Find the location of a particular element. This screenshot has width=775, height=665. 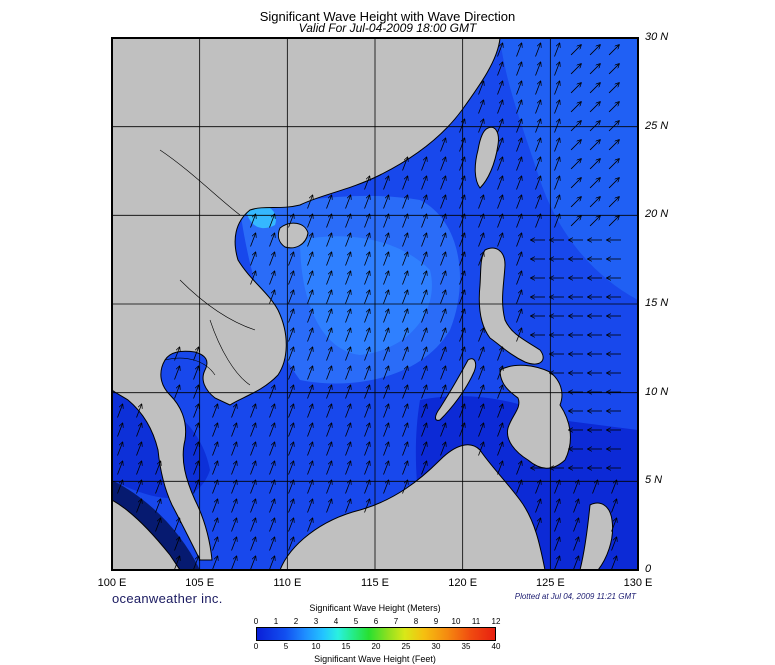

lat-label: 15 N is located at coordinates (657, 303).